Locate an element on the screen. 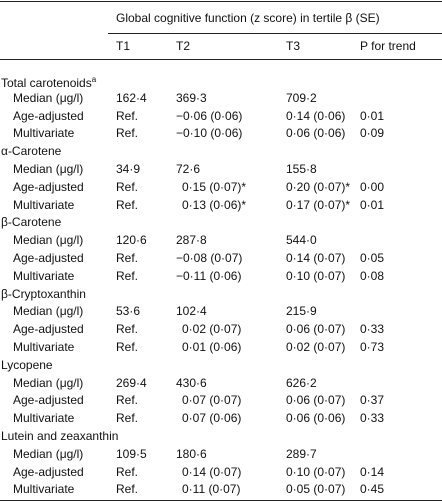 The image size is (442, 502). group-name: Total carotenoidsa is located at coordinates (49, 82).